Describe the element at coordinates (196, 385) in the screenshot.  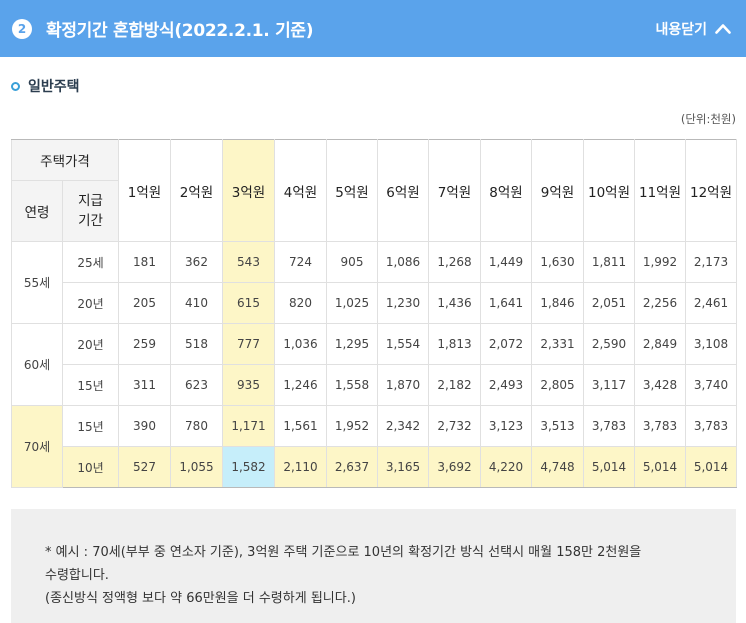
I see `value-cell: 623` at that location.